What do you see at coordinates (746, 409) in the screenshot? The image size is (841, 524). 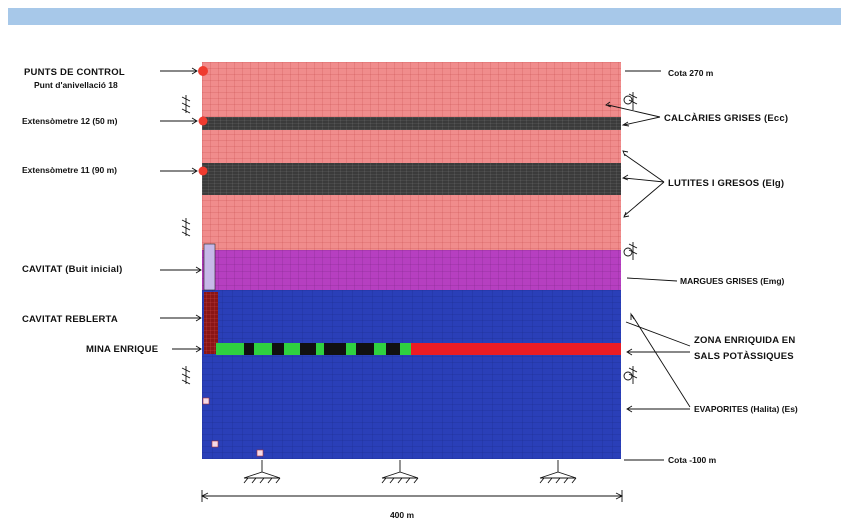 I see `label-evaporites: EVAPORITES (Halita) (Es)` at bounding box center [746, 409].